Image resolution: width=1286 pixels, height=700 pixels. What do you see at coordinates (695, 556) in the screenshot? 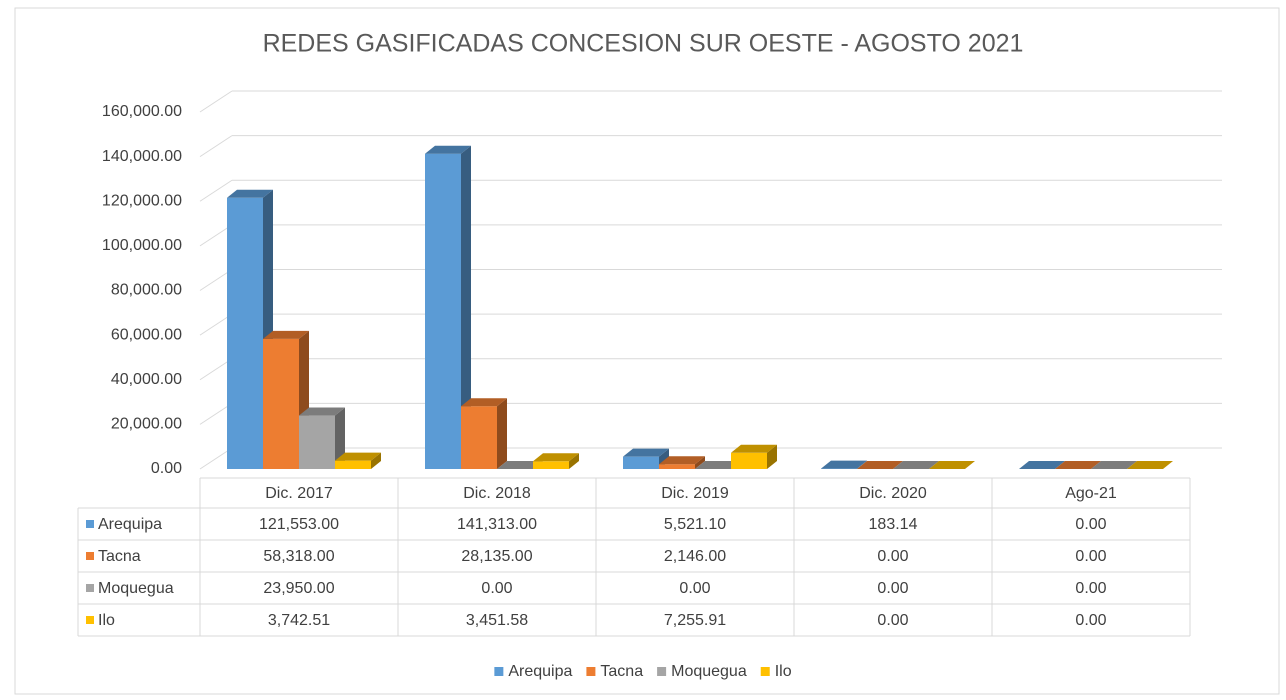
I see `table-cell: 2,146.00` at bounding box center [695, 556].